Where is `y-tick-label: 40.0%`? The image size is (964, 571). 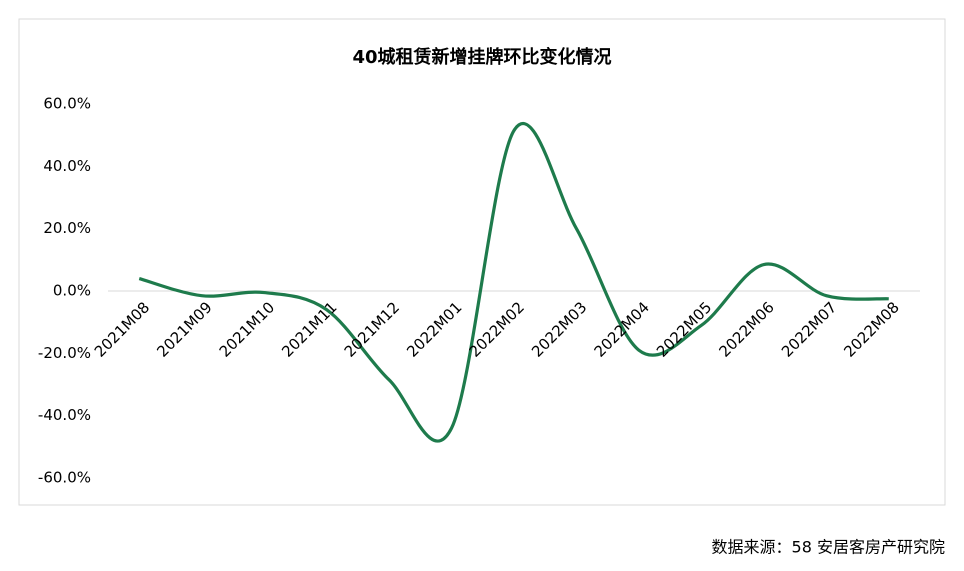 y-tick-label: 40.0% is located at coordinates (67, 166).